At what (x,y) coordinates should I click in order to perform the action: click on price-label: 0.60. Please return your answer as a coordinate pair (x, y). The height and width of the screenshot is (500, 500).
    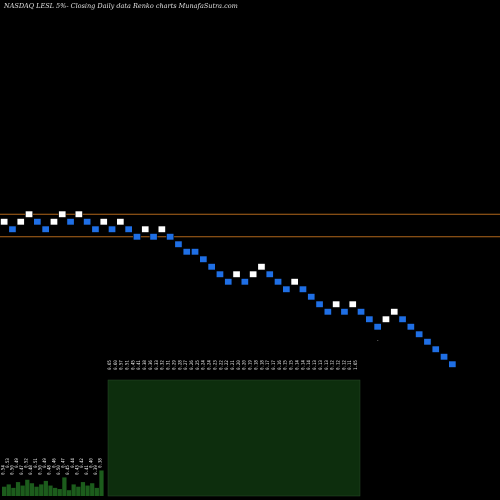
    Looking at the image, I should click on (115, 365).